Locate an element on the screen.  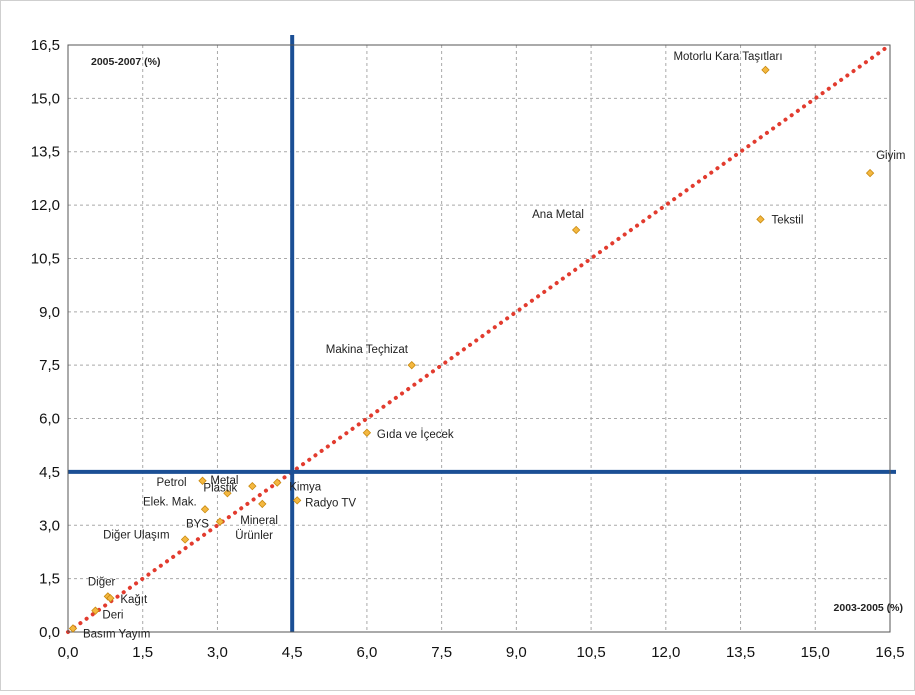
point-label: Gıda ve İçecek is located at coordinates (415, 434).